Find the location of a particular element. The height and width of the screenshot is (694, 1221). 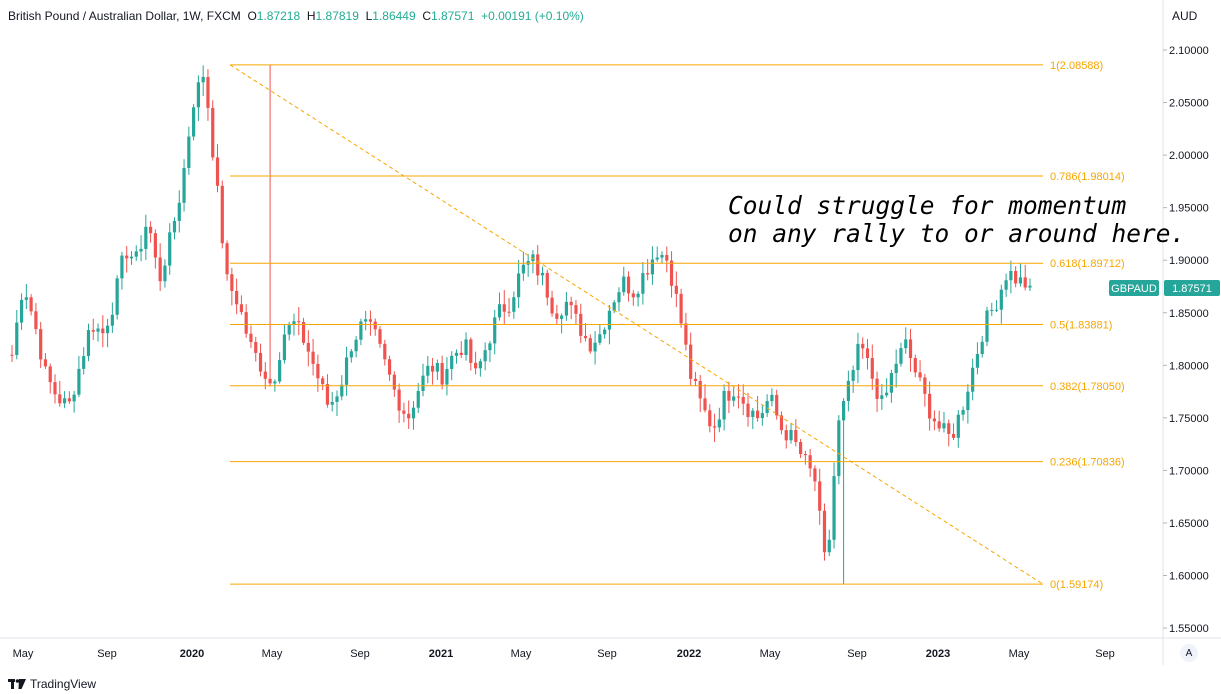

high-value: 1.87819 is located at coordinates (337, 16).